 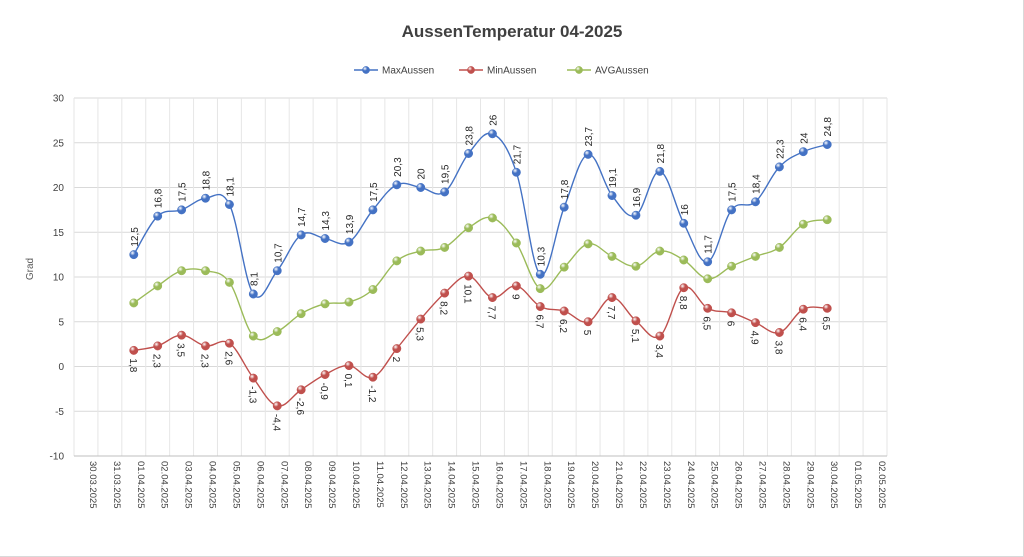 What do you see at coordinates (714, 485) in the screenshot?
I see `x-tick-label: 25.04.2025` at bounding box center [714, 485].